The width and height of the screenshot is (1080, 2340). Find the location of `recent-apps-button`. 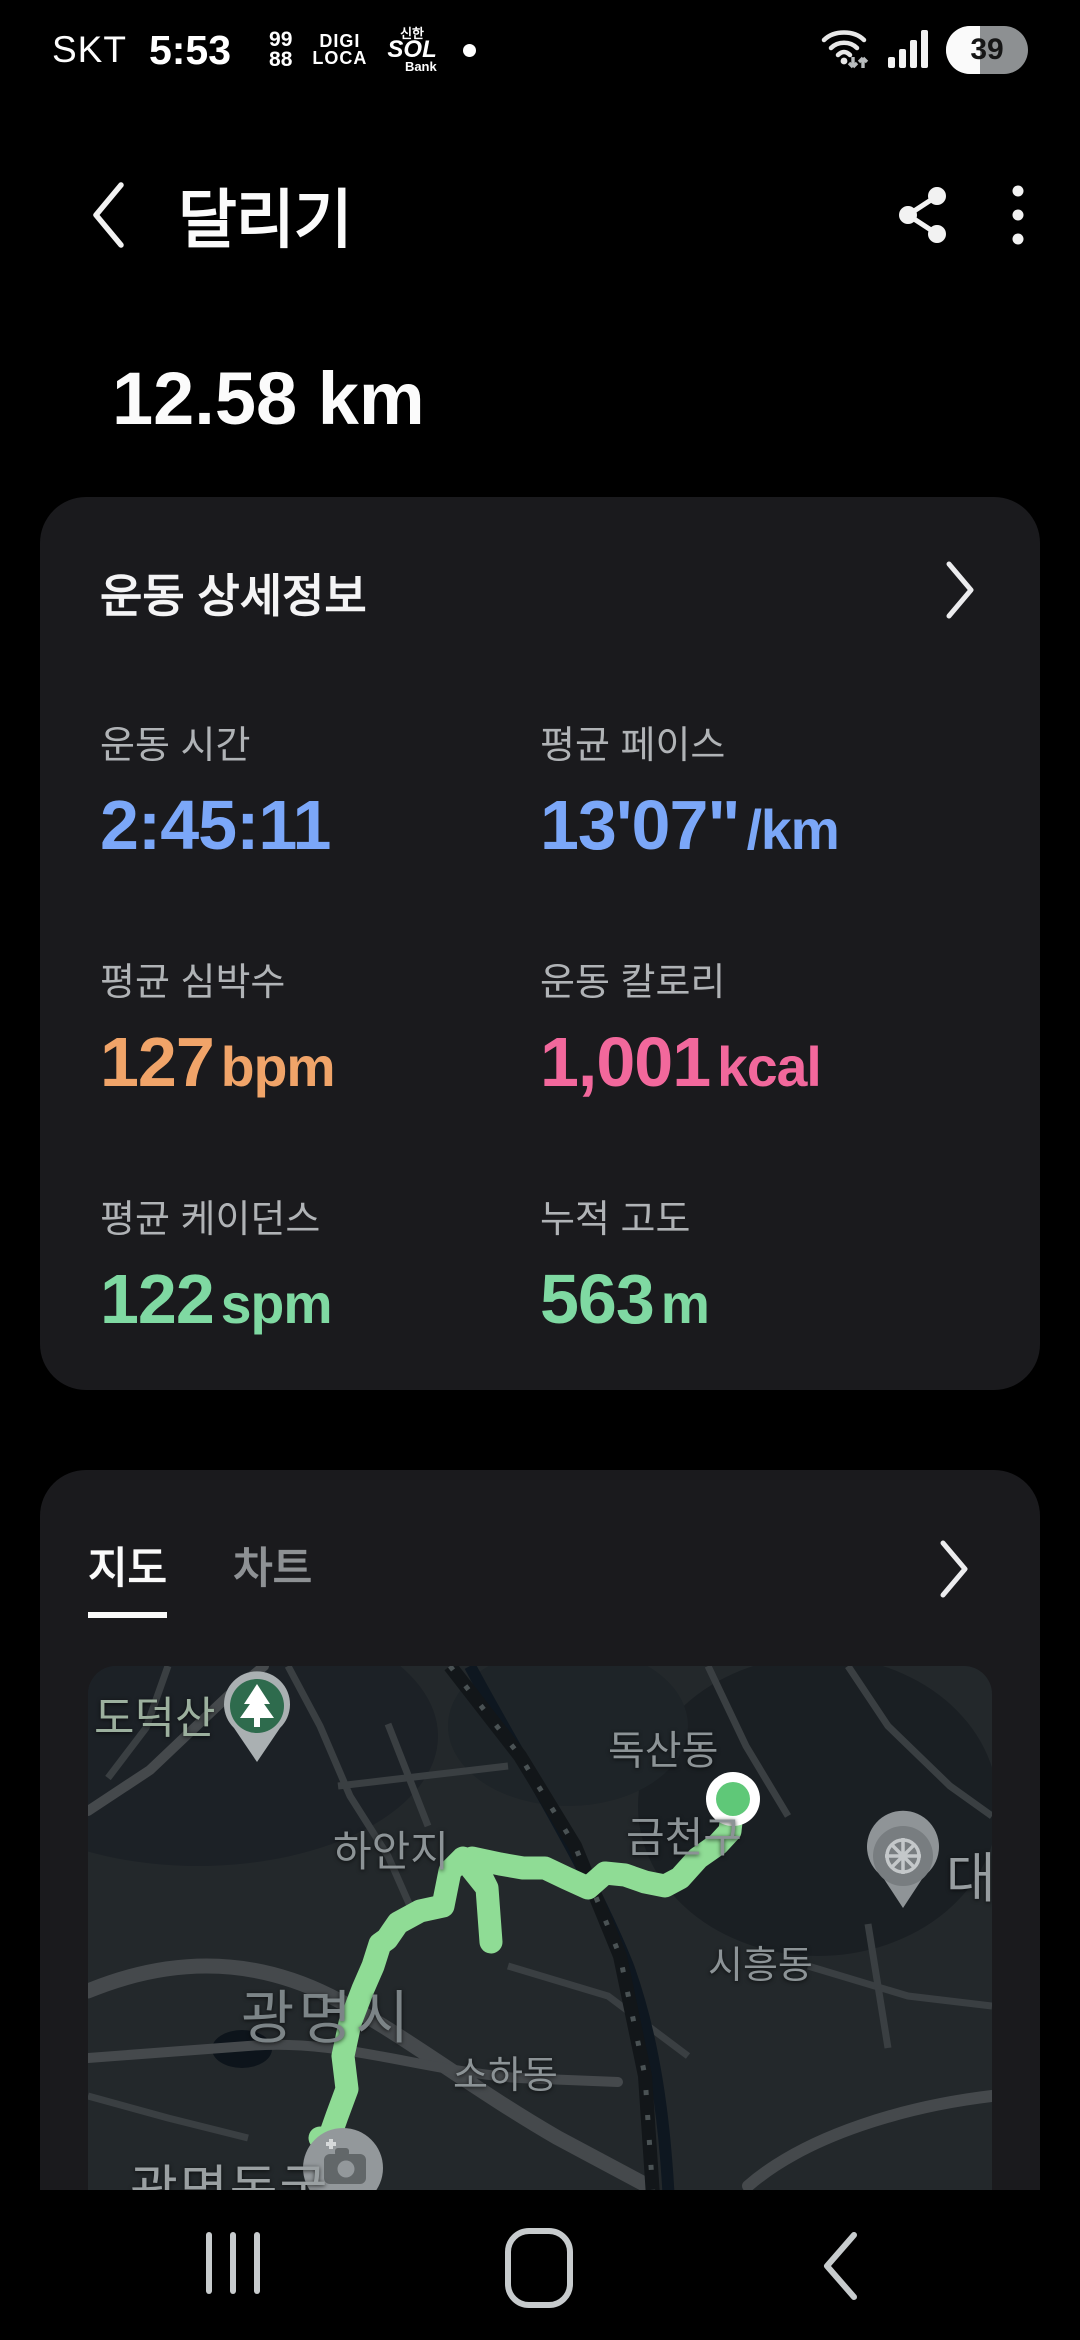

recent-apps-button is located at coordinates (233, 2263).